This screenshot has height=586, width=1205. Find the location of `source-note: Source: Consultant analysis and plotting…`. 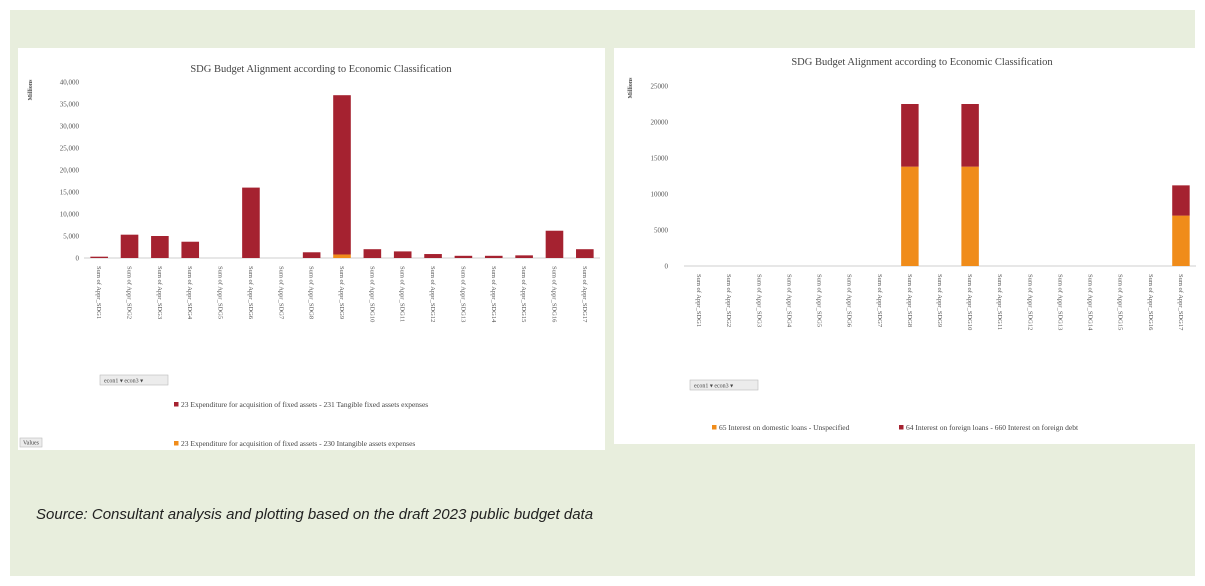

source-note: Source: Consultant analysis and plotting… is located at coordinates (315, 514).